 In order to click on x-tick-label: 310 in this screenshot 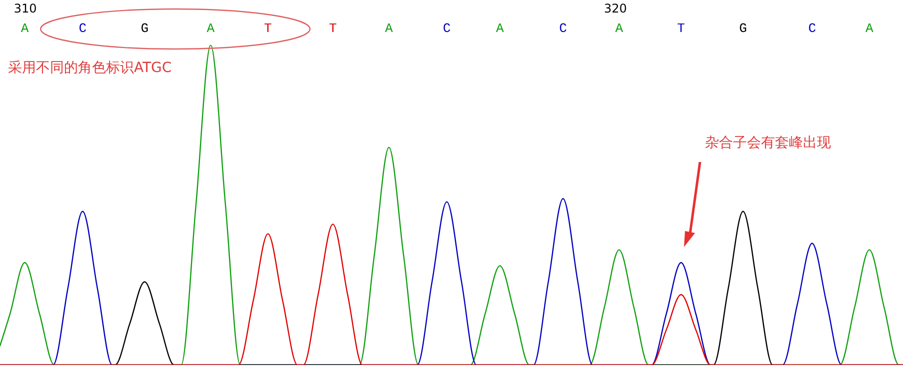, I will do `click(25, 9)`.